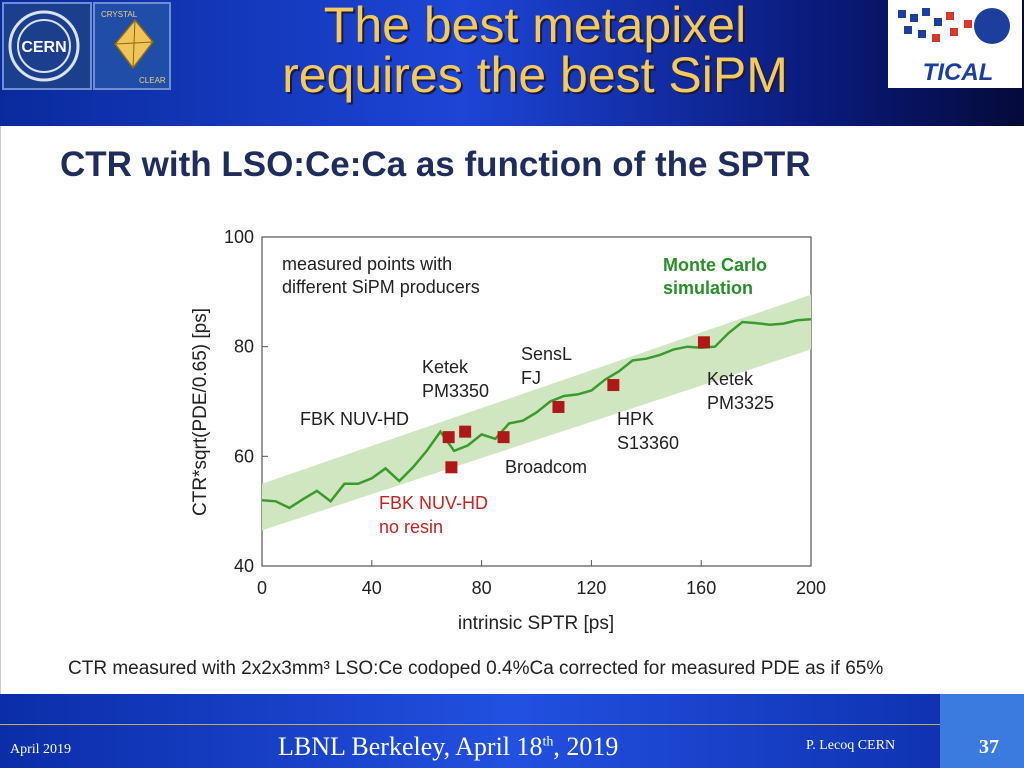 The image size is (1024, 768). I want to click on label-hpk-line1: HPK, so click(635, 419).